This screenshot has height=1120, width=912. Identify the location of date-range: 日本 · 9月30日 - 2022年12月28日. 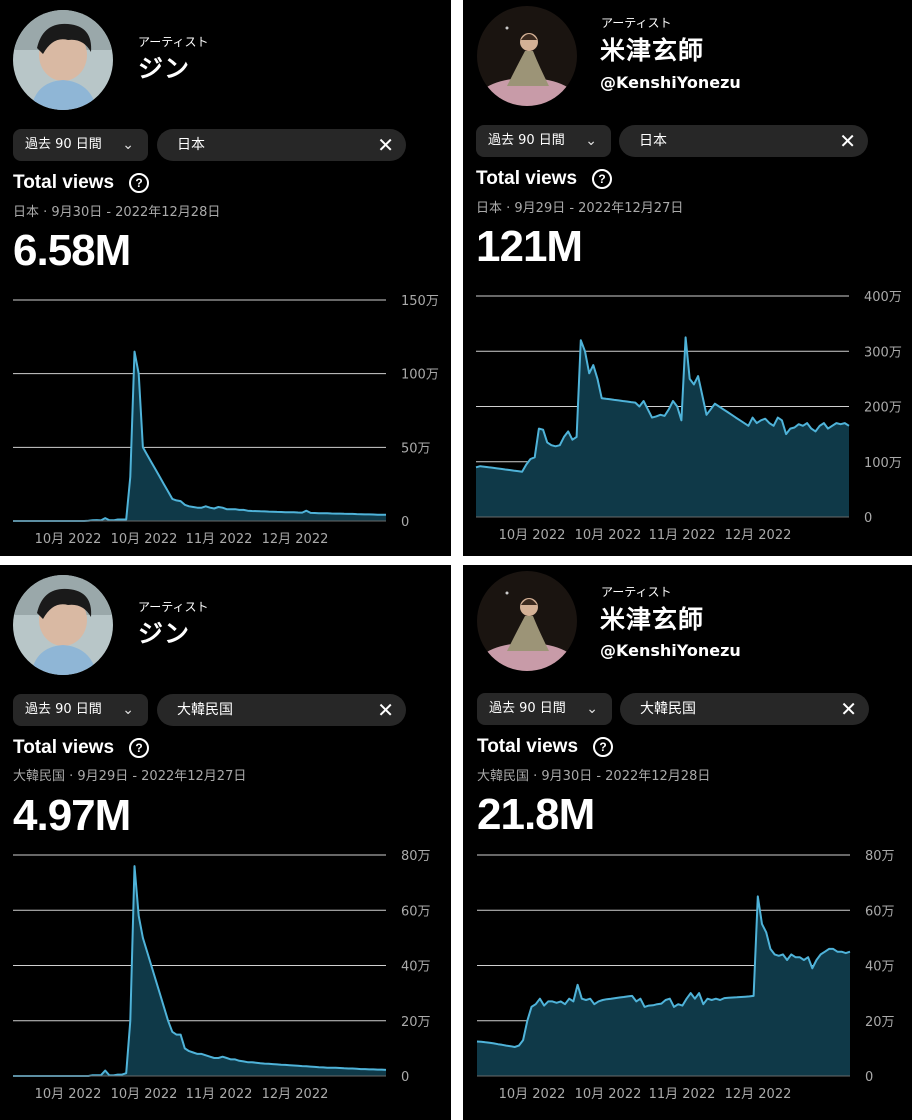
(117, 212).